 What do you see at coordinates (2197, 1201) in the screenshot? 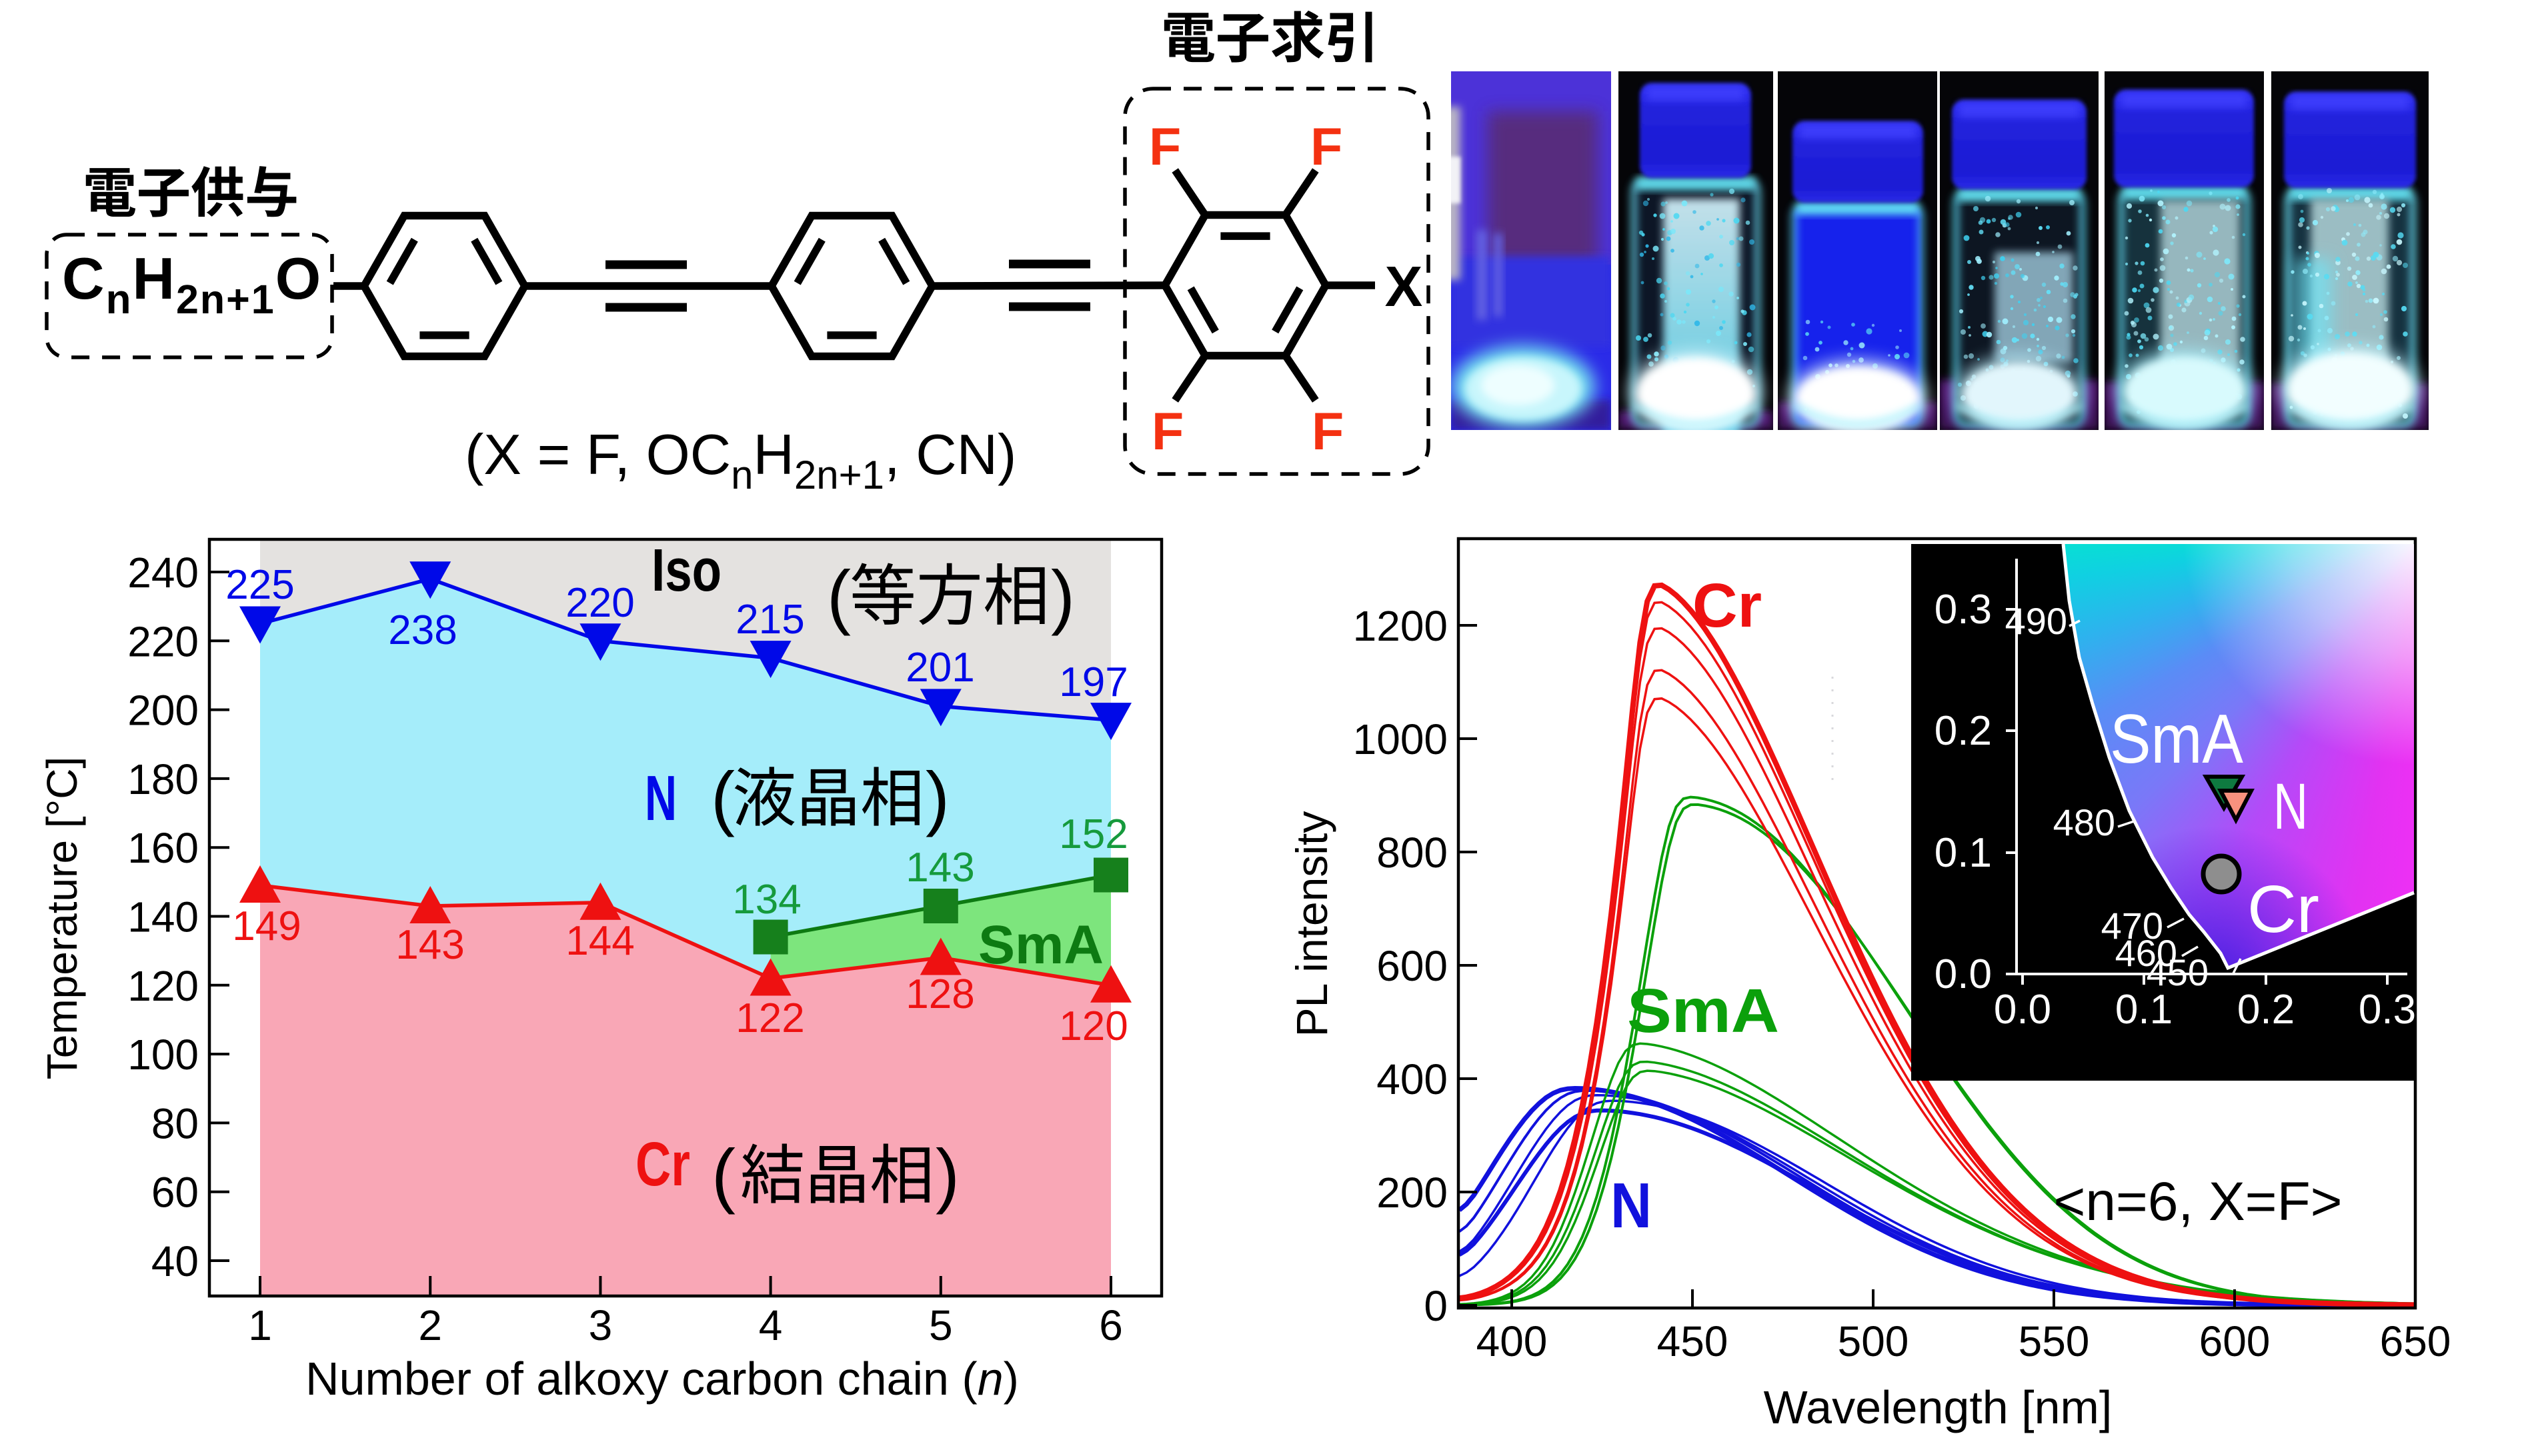
I see `svg-text: <n=6, X=F>` at bounding box center [2197, 1201].